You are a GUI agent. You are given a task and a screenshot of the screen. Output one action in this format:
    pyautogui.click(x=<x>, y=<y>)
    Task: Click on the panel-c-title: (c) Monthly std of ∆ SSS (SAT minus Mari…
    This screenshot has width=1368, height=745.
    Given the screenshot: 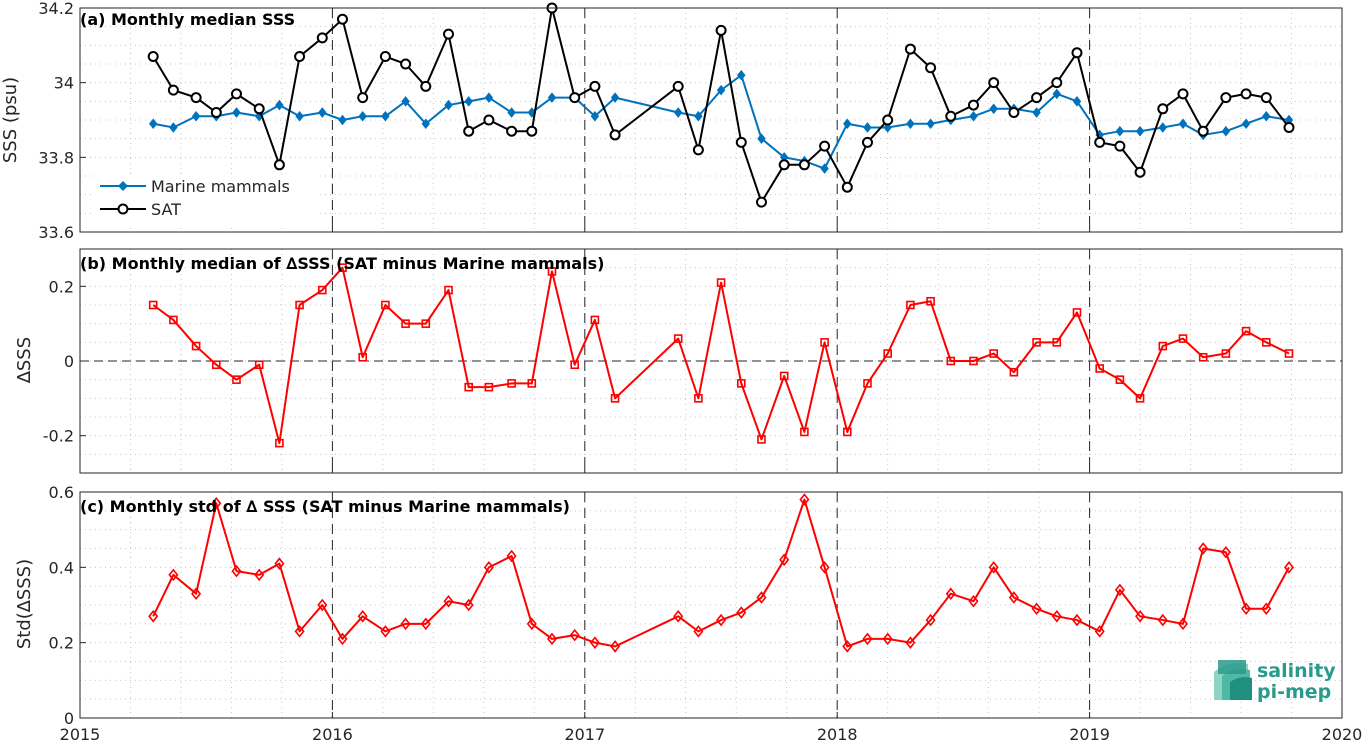 What is the action you would take?
    pyautogui.click(x=325, y=506)
    